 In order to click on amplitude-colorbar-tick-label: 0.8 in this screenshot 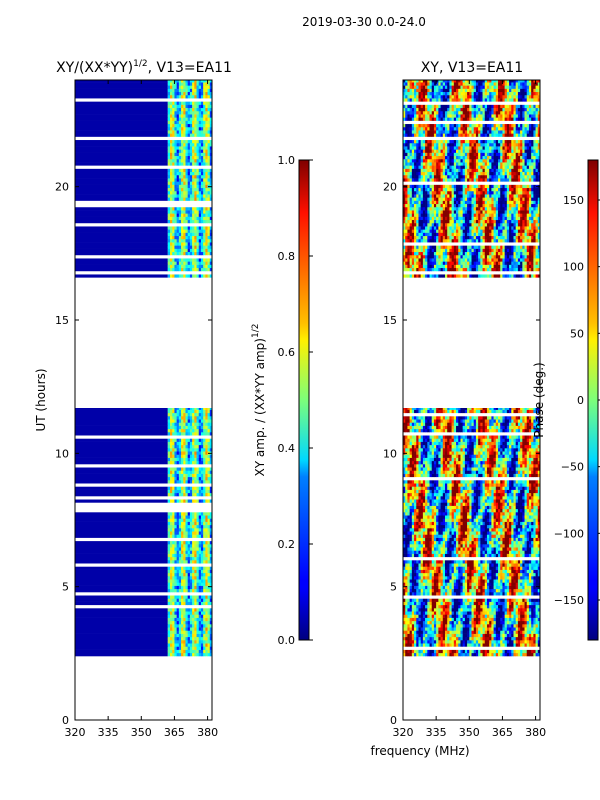, I will do `click(287, 256)`.